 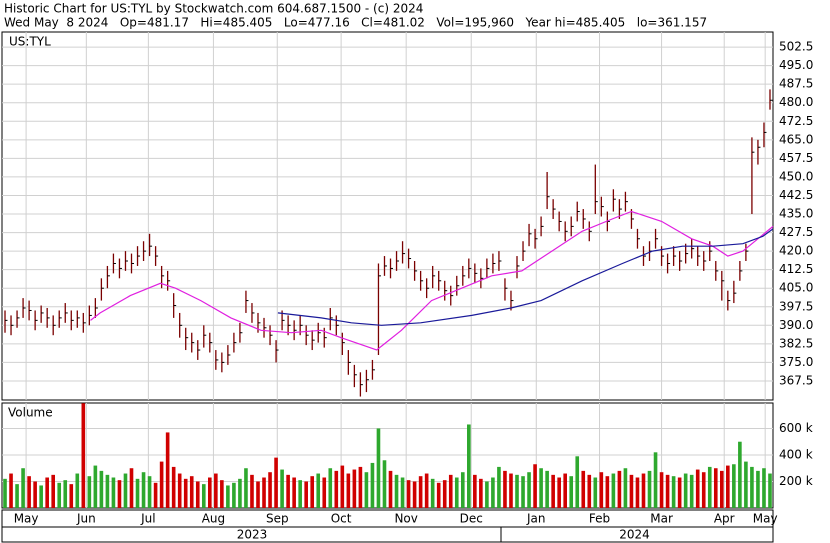 What do you see at coordinates (796, 65) in the screenshot?
I see `y-tick-label: 495.0` at bounding box center [796, 65].